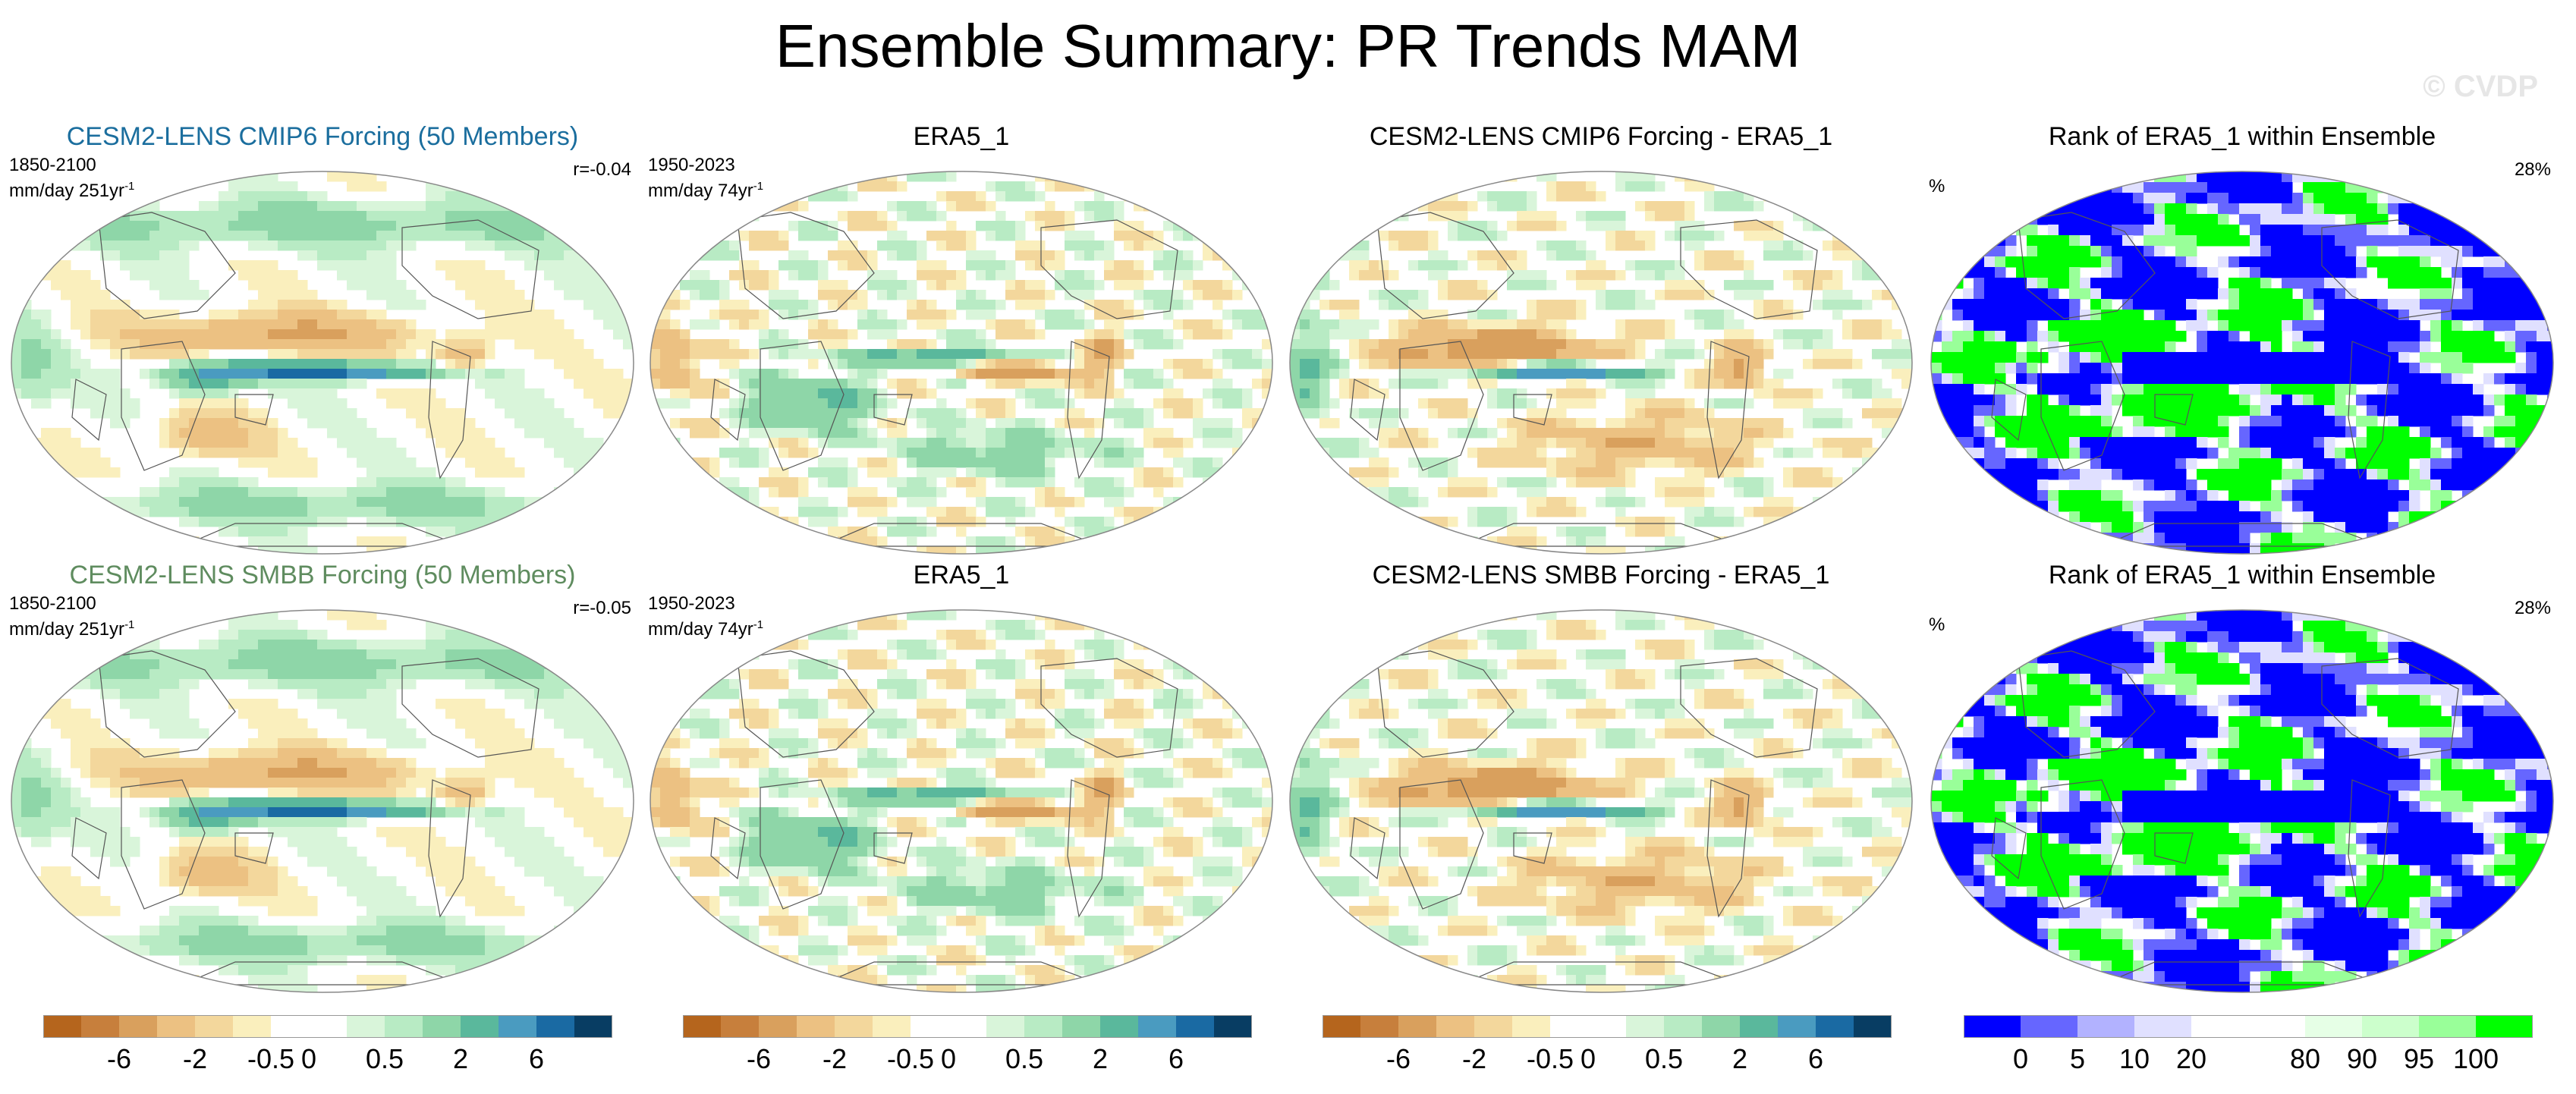  Describe the element at coordinates (944, 379) in the screenshot. I see `coastlines` at that location.